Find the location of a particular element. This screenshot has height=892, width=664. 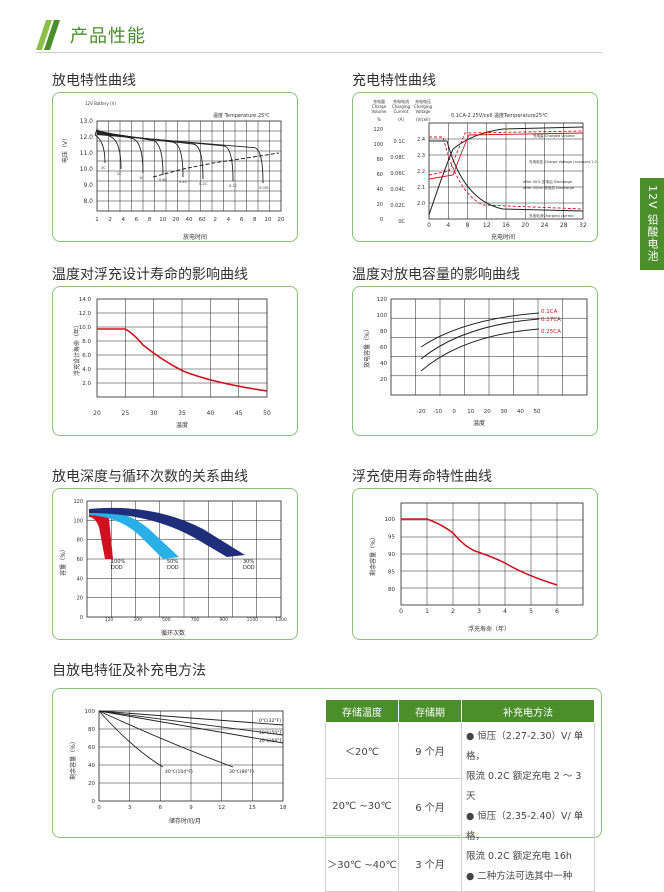

charge-xtick: 4 is located at coordinates (448, 225).